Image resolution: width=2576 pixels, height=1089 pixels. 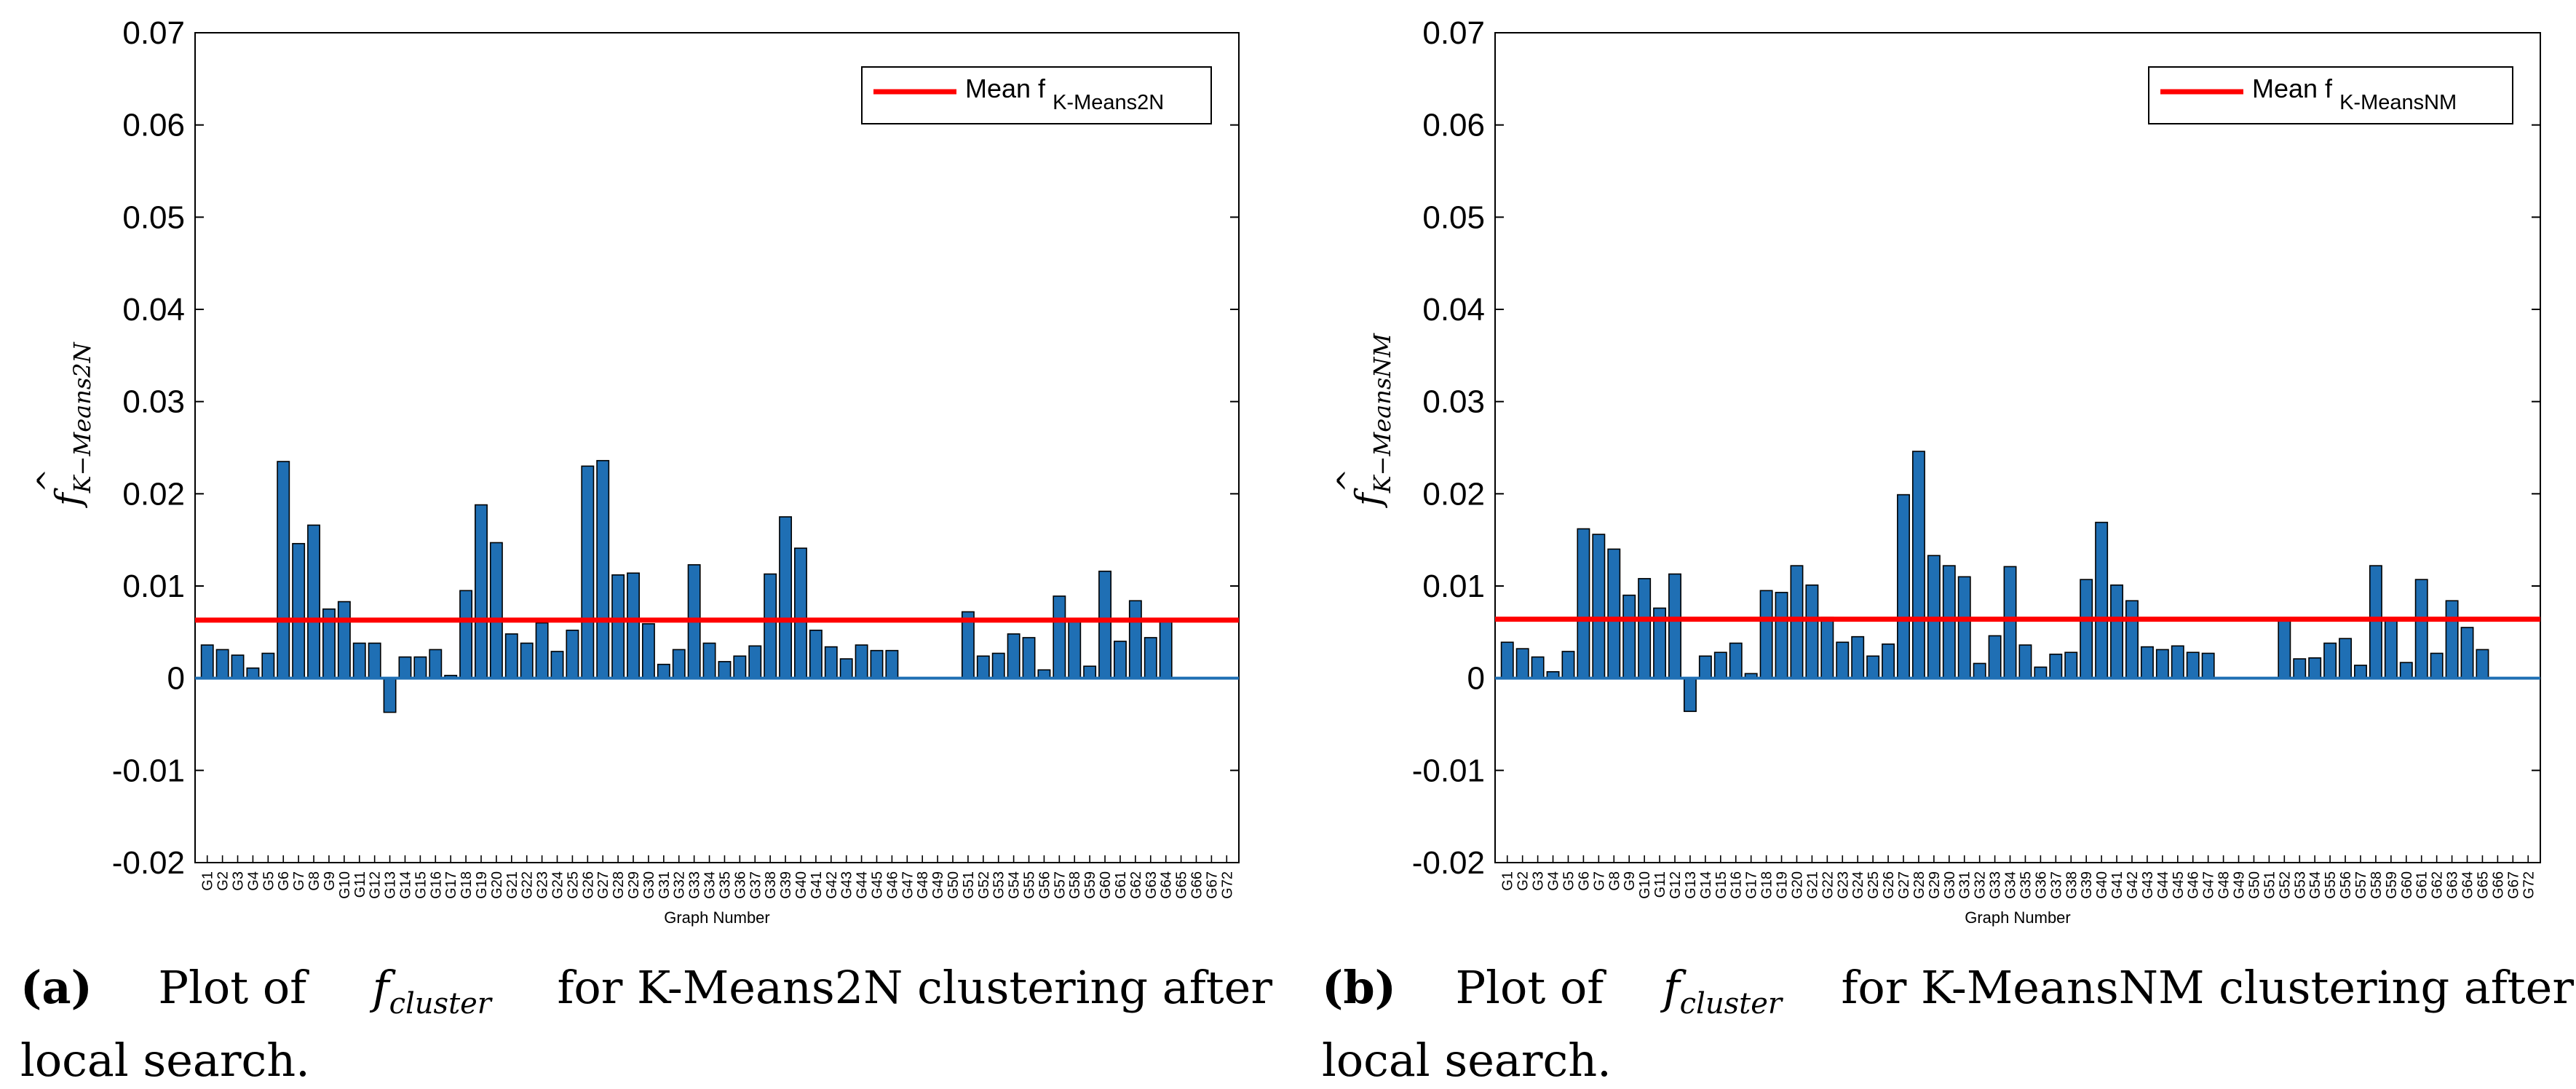 What do you see at coordinates (717, 917) in the screenshot?
I see `x-axis-label-a: Graph Number` at bounding box center [717, 917].